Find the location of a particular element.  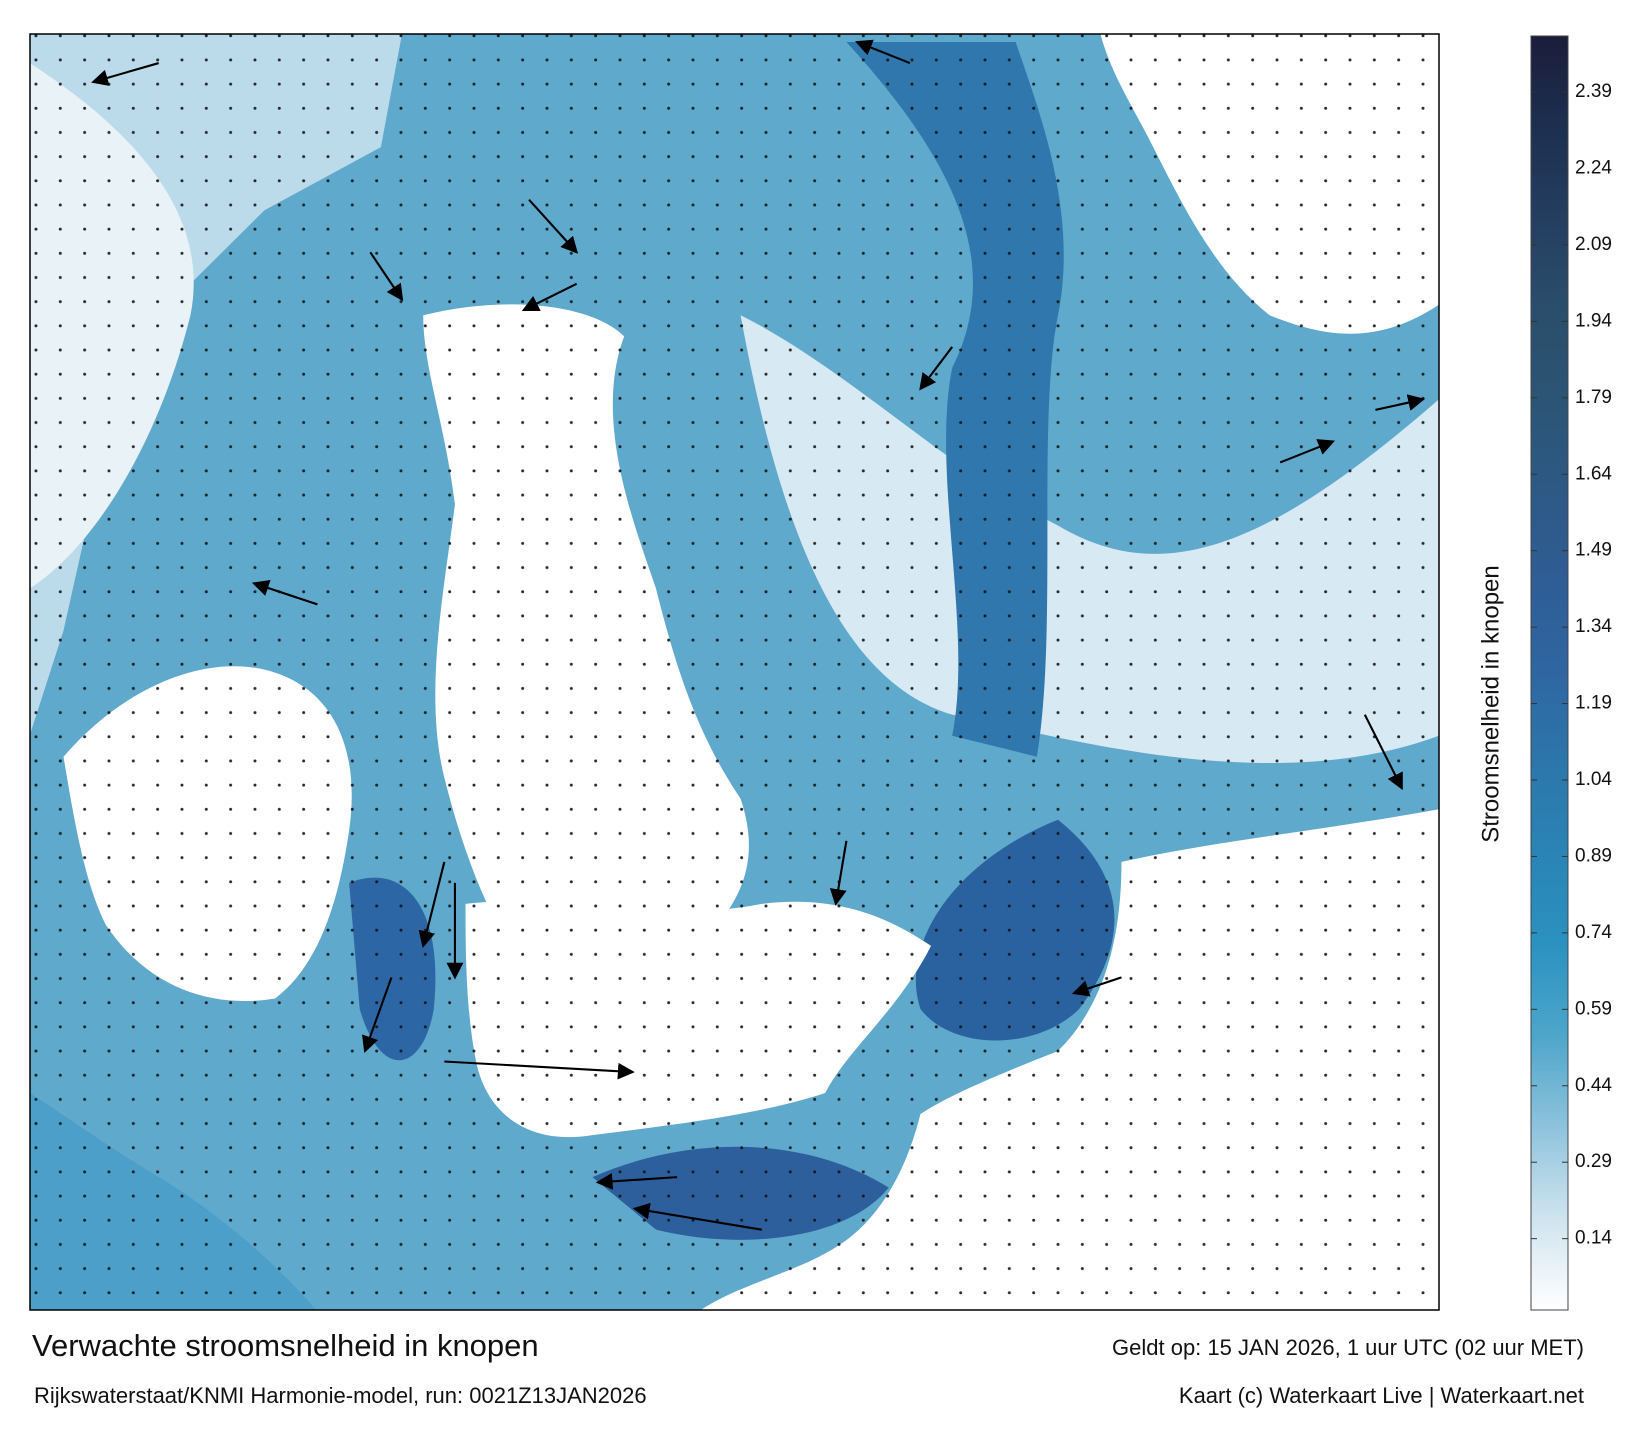

colorbar-tick-label: 0.29 is located at coordinates (1593, 1161).